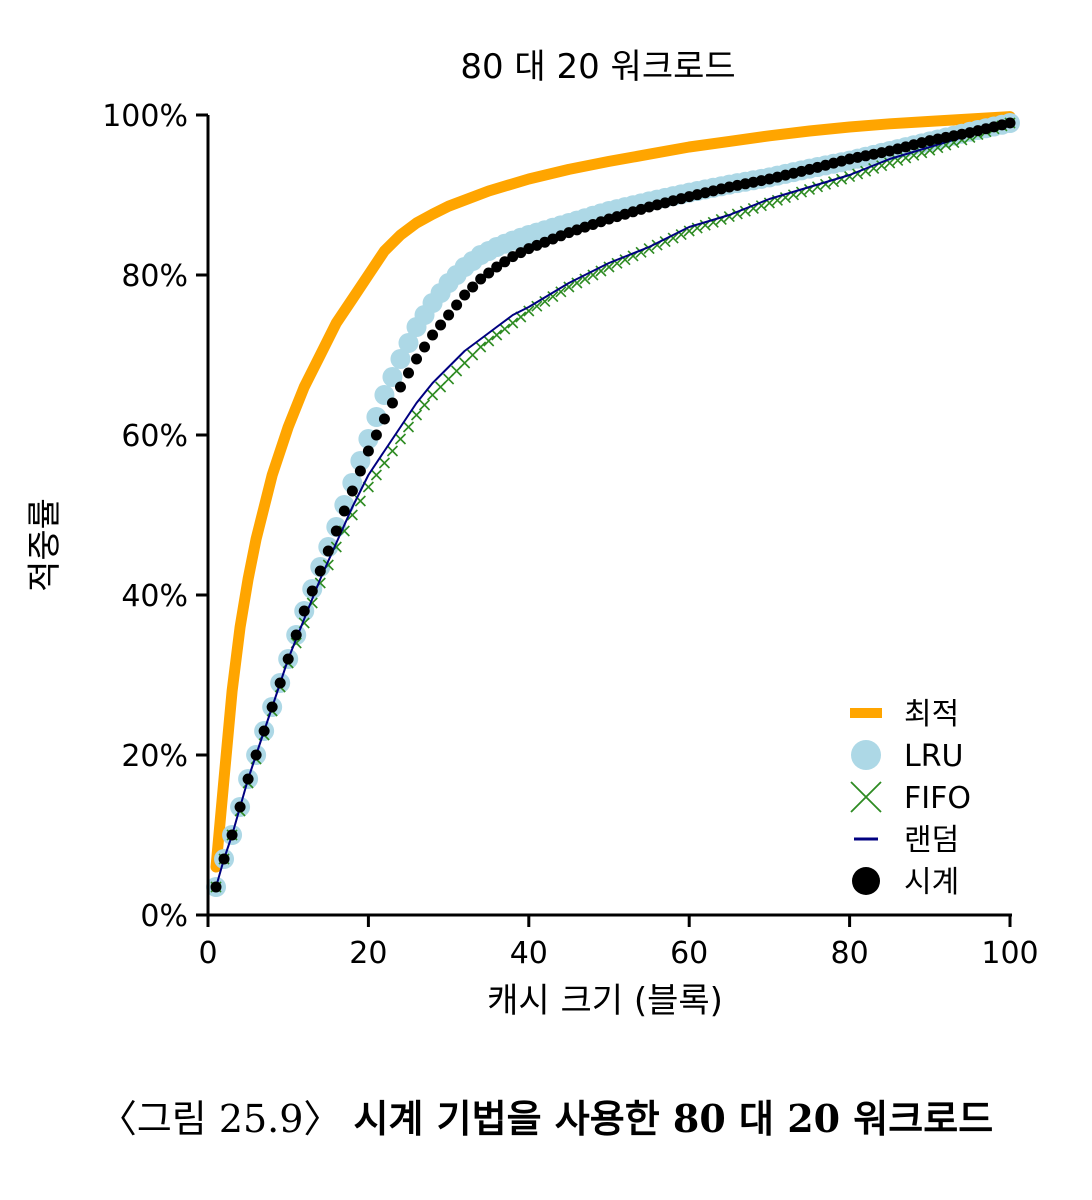  What do you see at coordinates (850, 953) in the screenshot?
I see `x-tick-label: 80` at bounding box center [850, 953].